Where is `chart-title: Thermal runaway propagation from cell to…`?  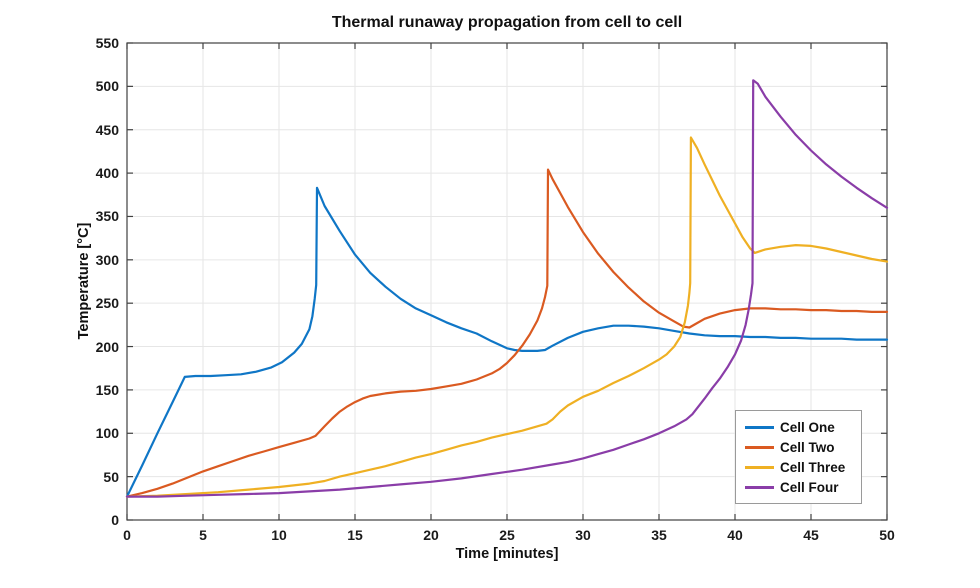 chart-title: Thermal runaway propagation from cell to… is located at coordinates (507, 22).